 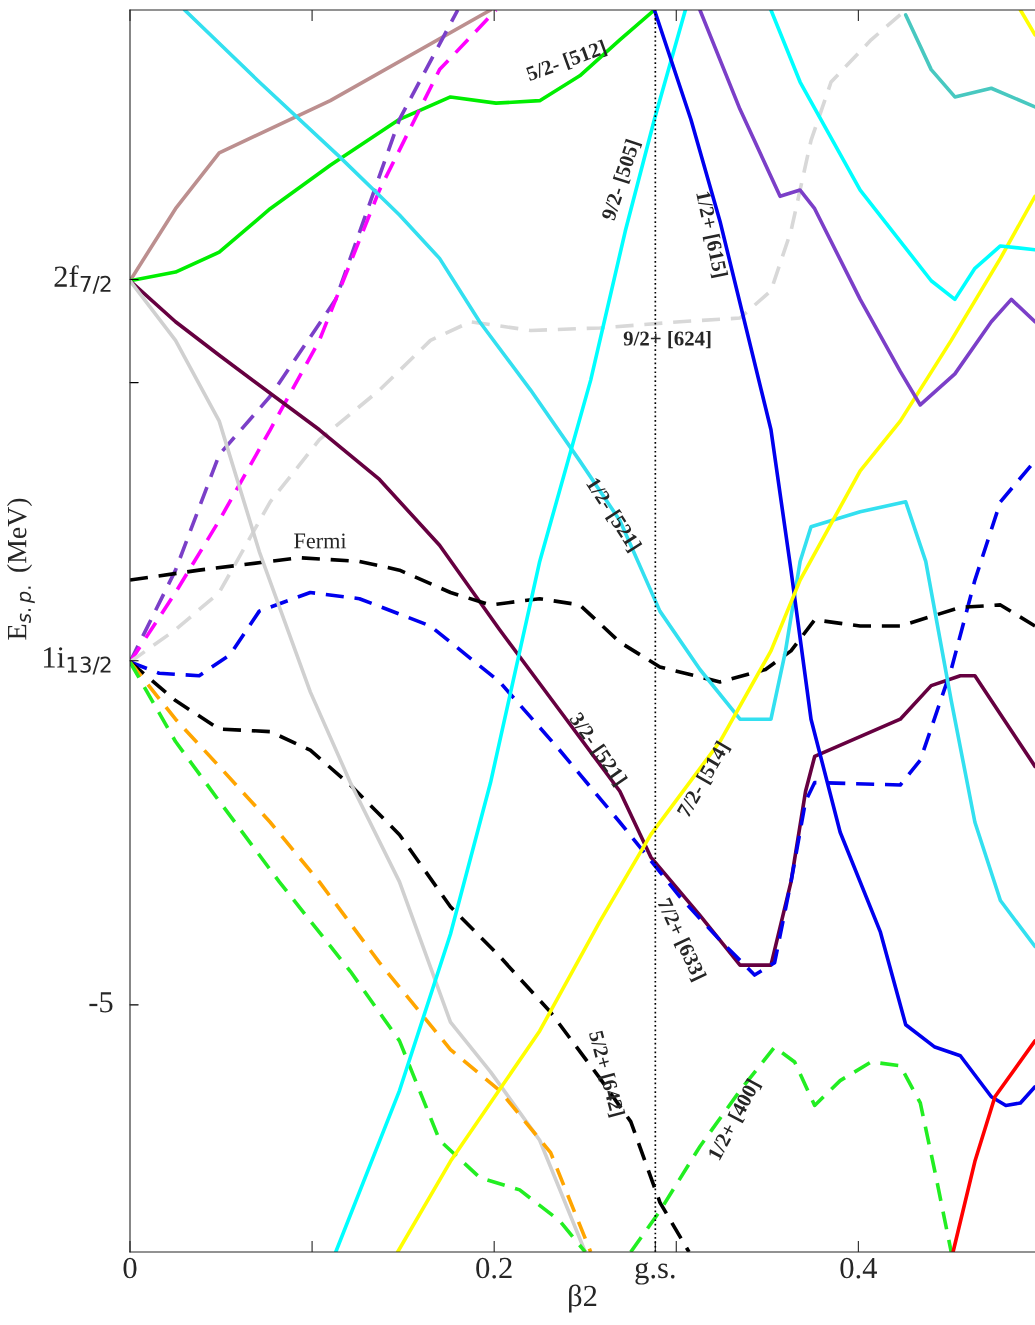 I want to click on x-tick-label: 0.4, so click(x=858, y=1268).